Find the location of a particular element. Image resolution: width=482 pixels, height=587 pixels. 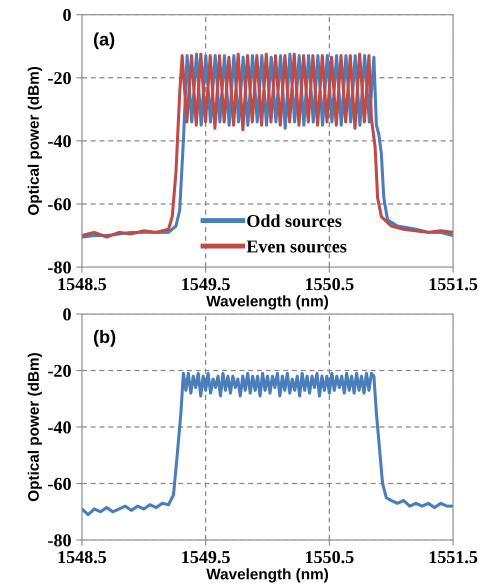

legend-label: Even sources is located at coordinates (296, 246).